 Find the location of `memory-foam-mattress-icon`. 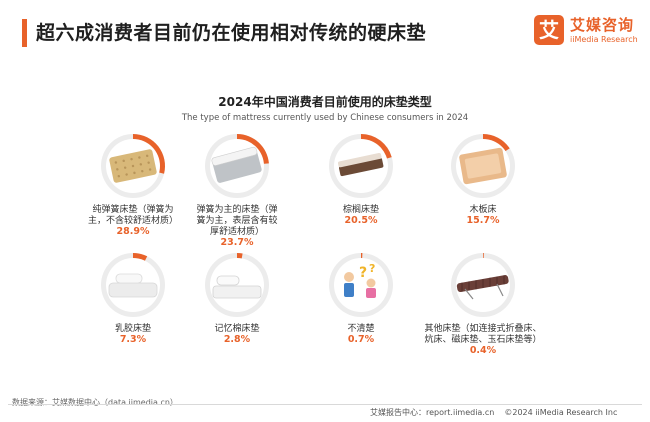

memory-foam-mattress-icon is located at coordinates (237, 287).